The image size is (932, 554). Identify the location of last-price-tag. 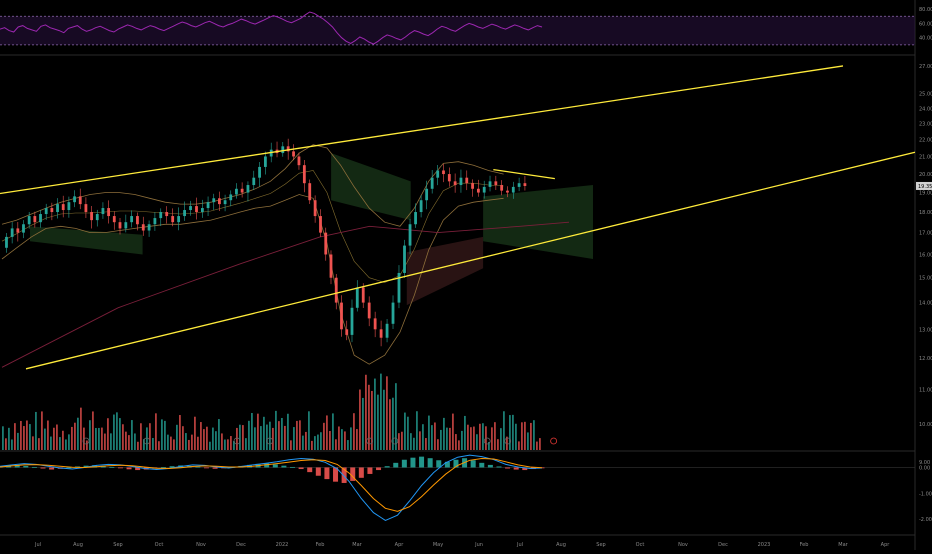
(924, 185).